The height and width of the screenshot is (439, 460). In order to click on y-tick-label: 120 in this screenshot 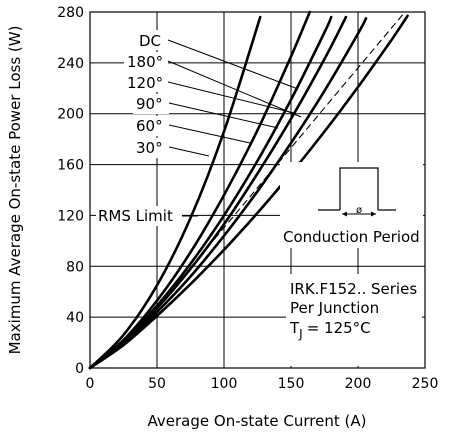, I will do `click(70, 216)`.